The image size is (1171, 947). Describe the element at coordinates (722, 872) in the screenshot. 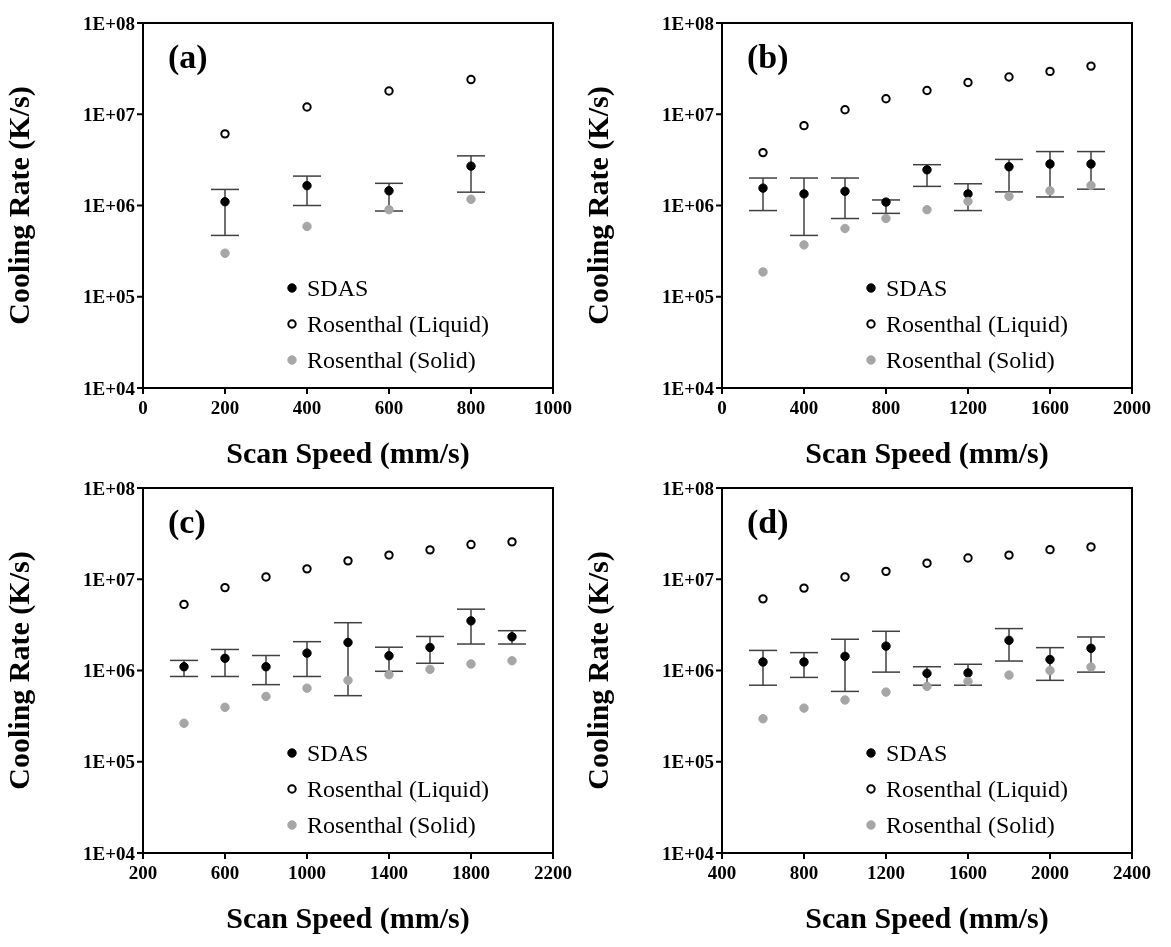

I see `x-tick-label: 400` at that location.